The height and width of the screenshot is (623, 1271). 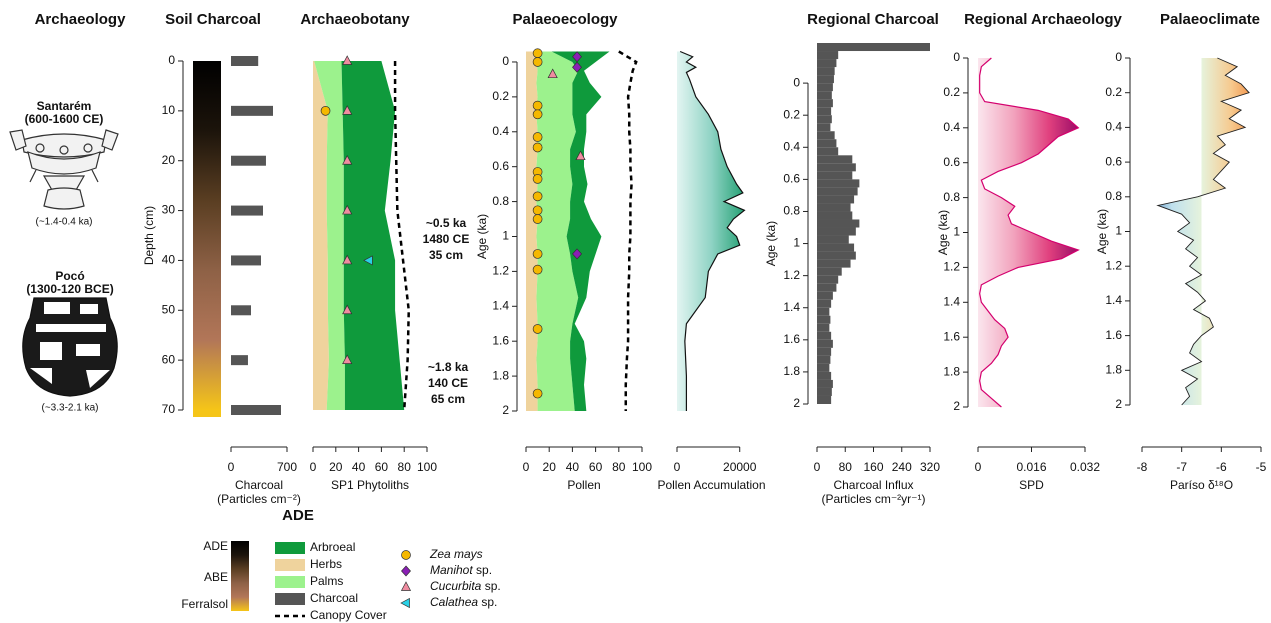 I want to click on x-axis-label: Charcoal Influx, so click(x=873, y=485).